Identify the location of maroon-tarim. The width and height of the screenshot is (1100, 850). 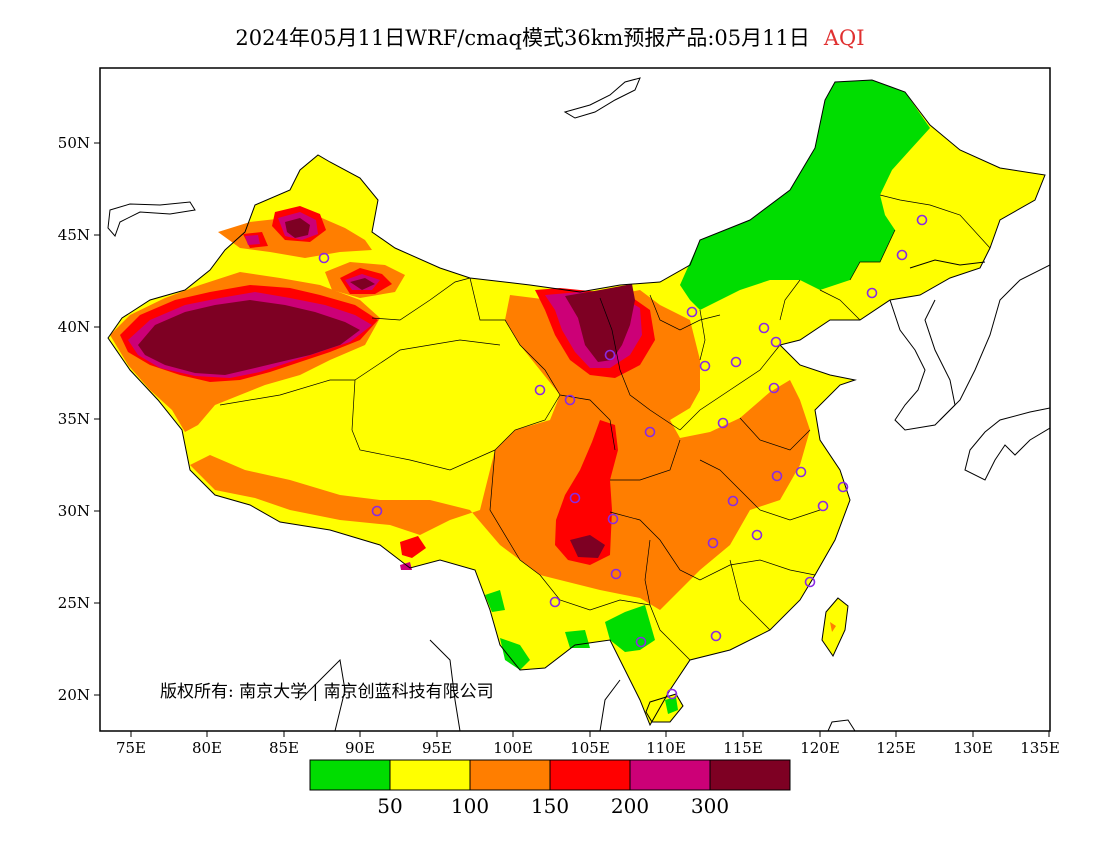
(249, 337).